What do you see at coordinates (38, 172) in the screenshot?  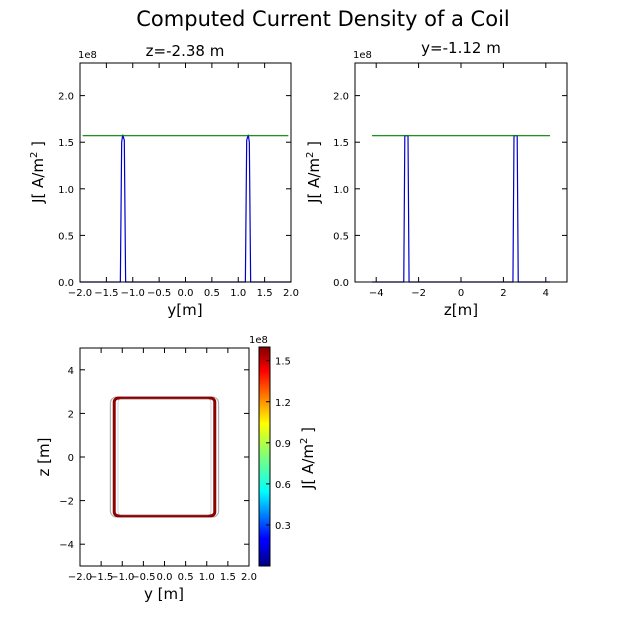 I see `panel-z-slice-ylabel: J[ A/m2 ]` at bounding box center [38, 172].